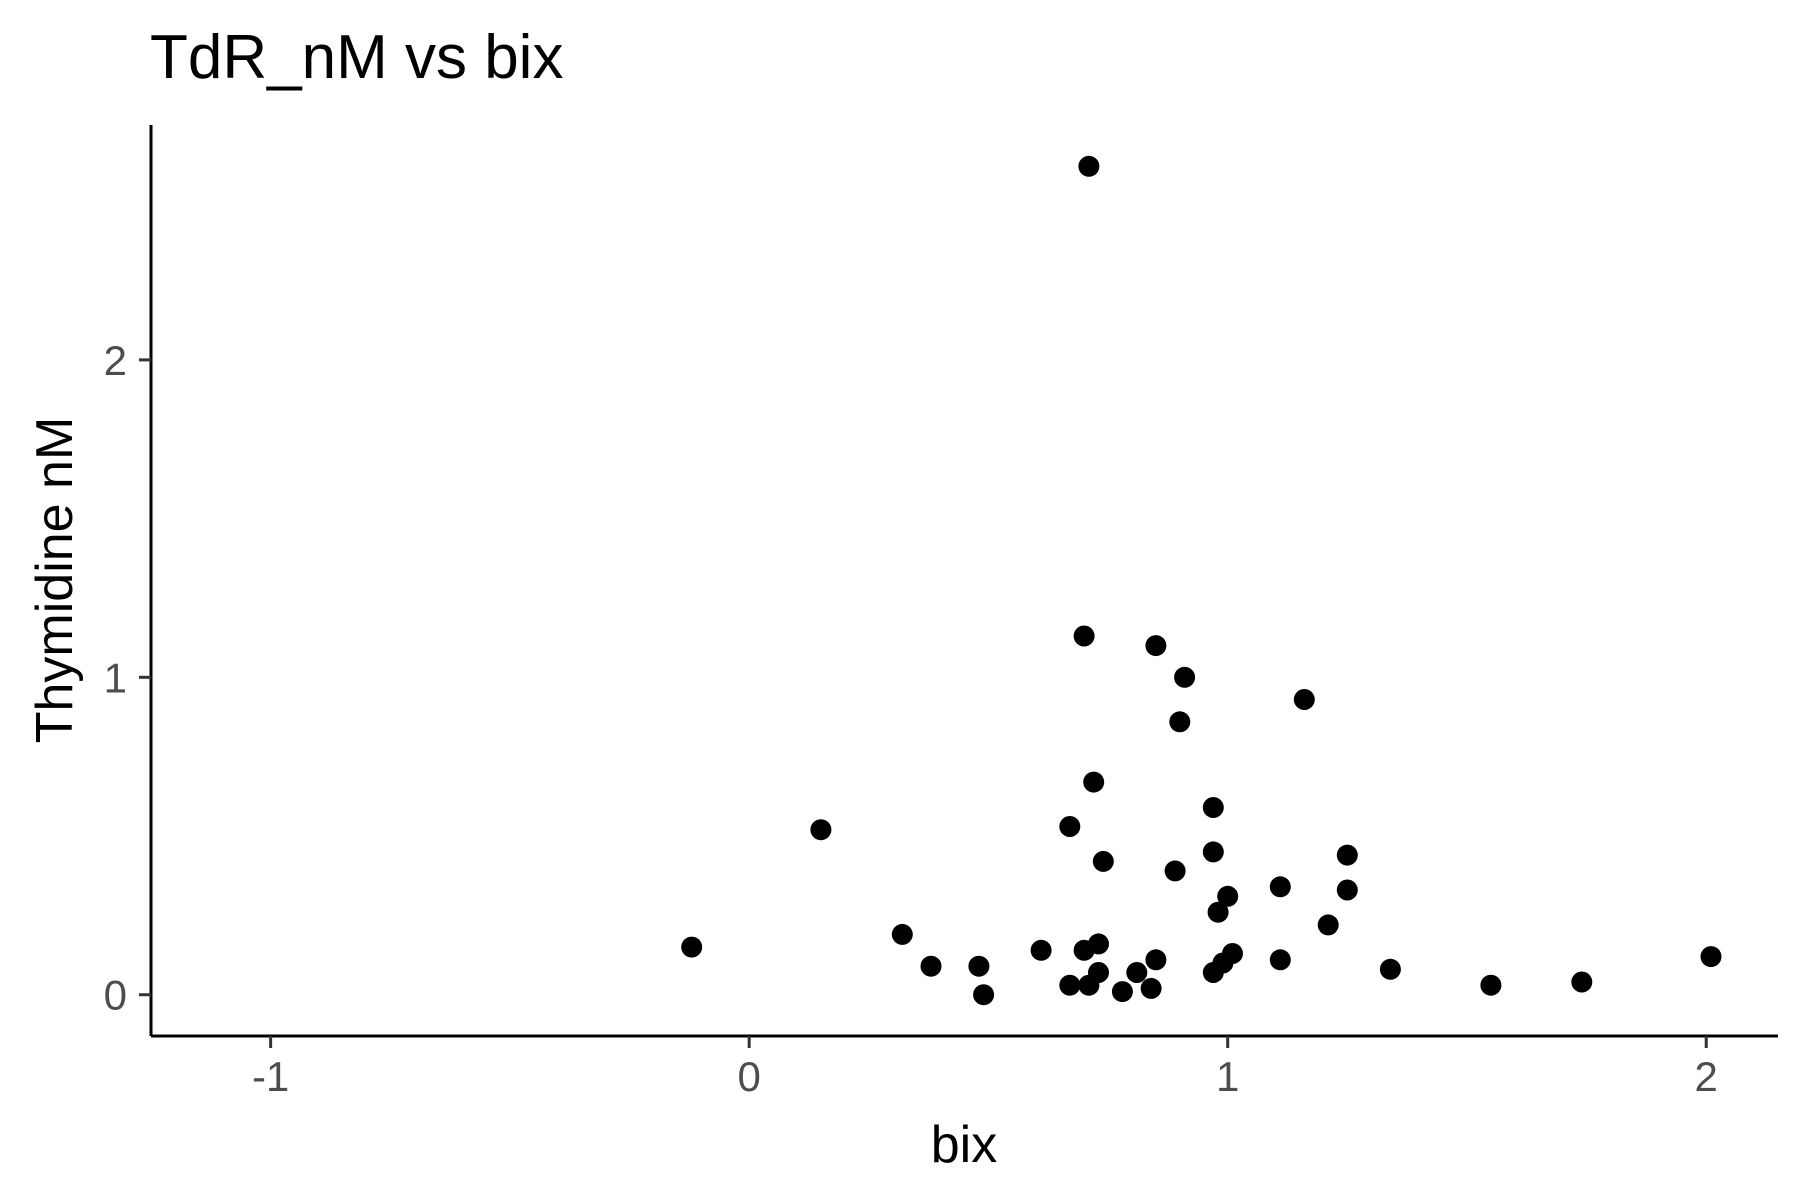 The height and width of the screenshot is (1200, 1800). I want to click on y-tick-label-2: 2, so click(115, 360).